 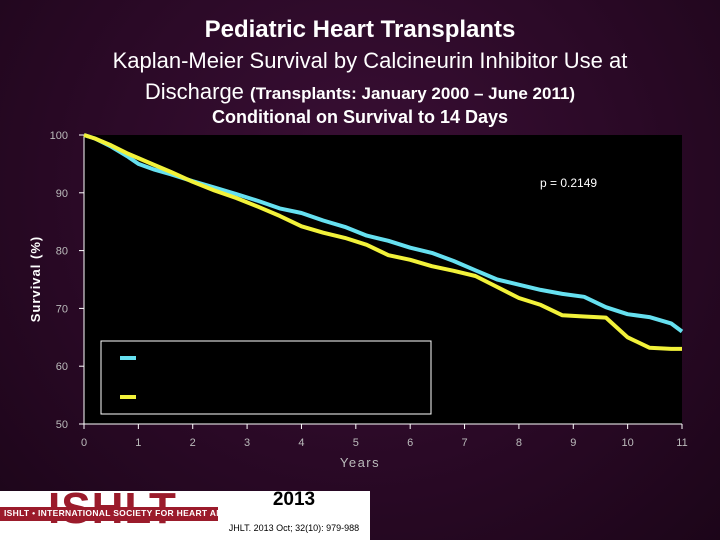 What do you see at coordinates (266, 377) in the screenshot?
I see `legend-box` at bounding box center [266, 377].